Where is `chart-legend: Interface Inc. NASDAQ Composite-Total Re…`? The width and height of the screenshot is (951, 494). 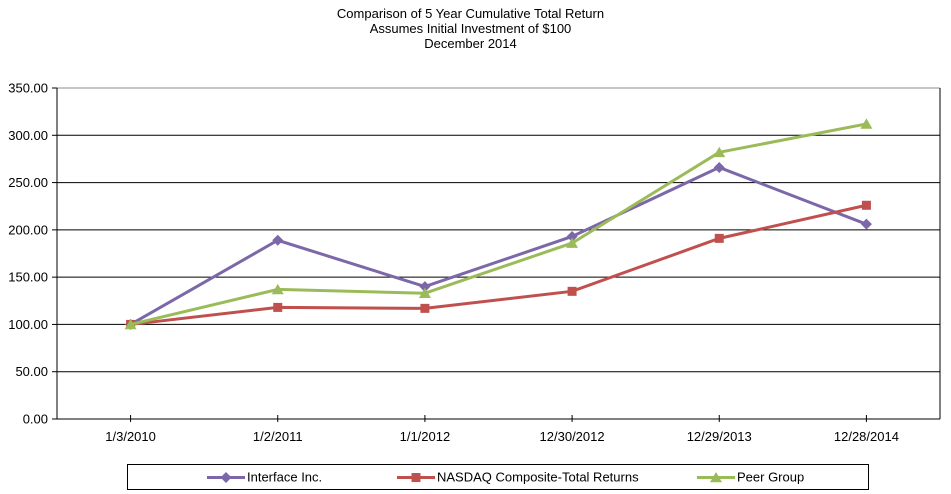
chart-legend: Interface Inc. NASDAQ Composite-Total Re… is located at coordinates (498, 477).